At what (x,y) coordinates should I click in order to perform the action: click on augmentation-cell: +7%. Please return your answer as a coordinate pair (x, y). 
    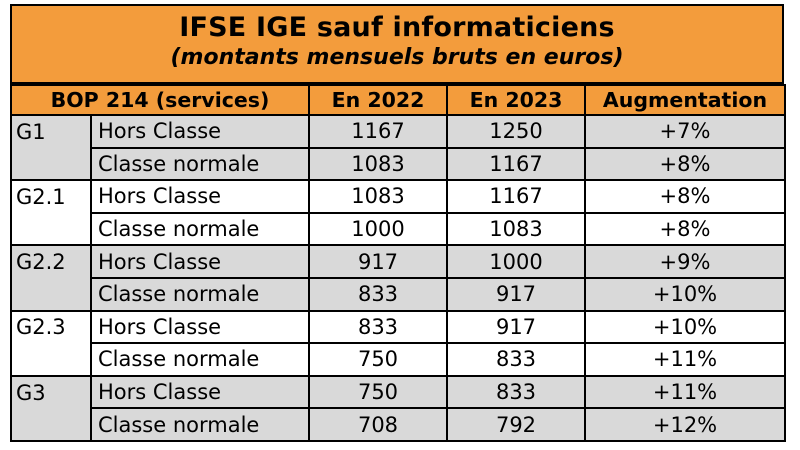
    Looking at the image, I should click on (685, 131).